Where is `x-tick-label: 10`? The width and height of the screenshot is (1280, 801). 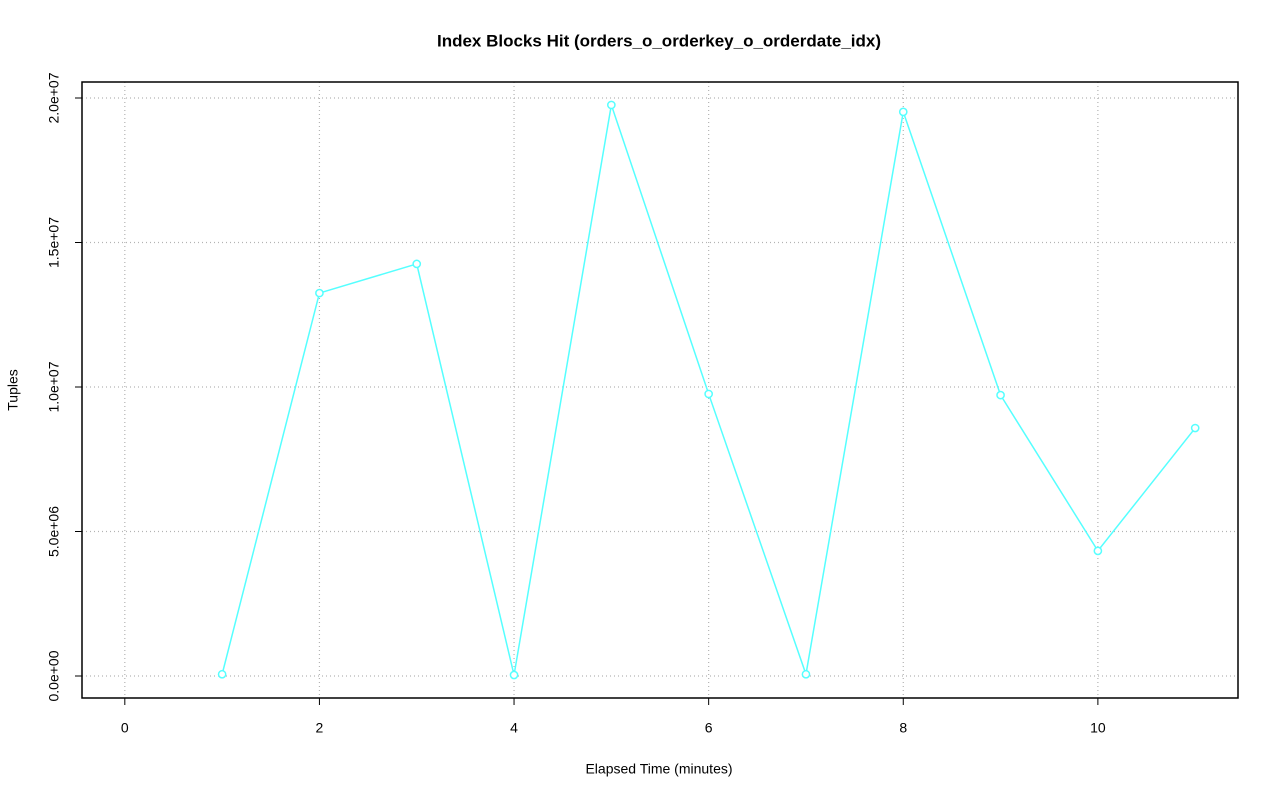 x-tick-label: 10 is located at coordinates (1098, 728).